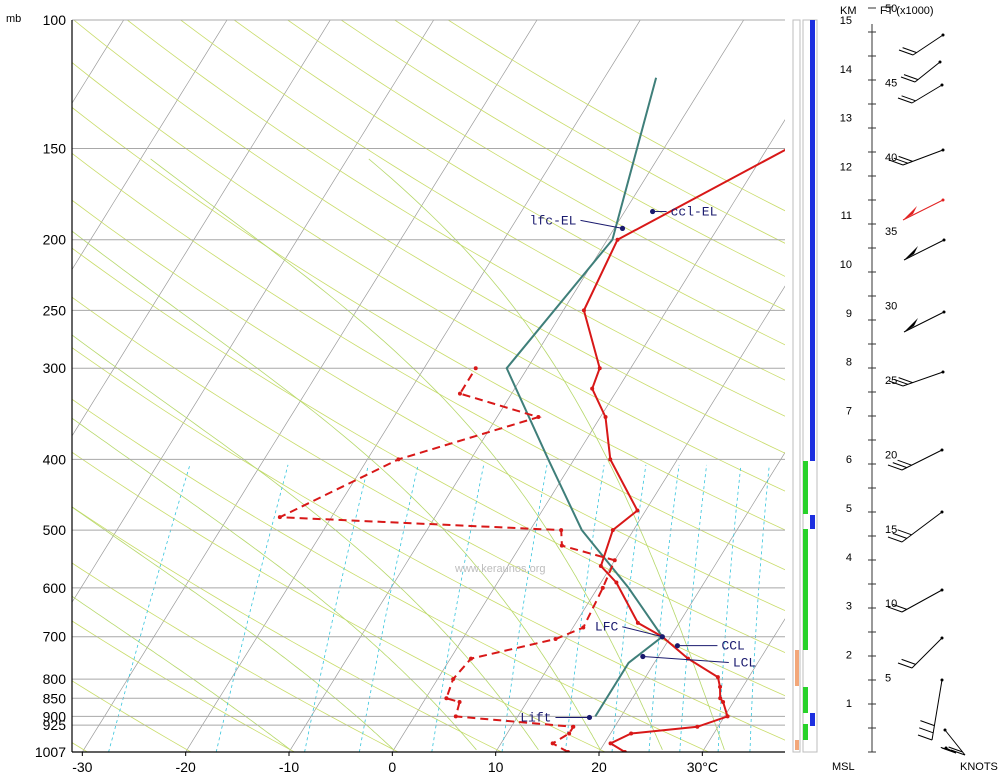  What do you see at coordinates (849, 704) in the screenshot?
I see `km-tick-label: 1` at bounding box center [849, 704].